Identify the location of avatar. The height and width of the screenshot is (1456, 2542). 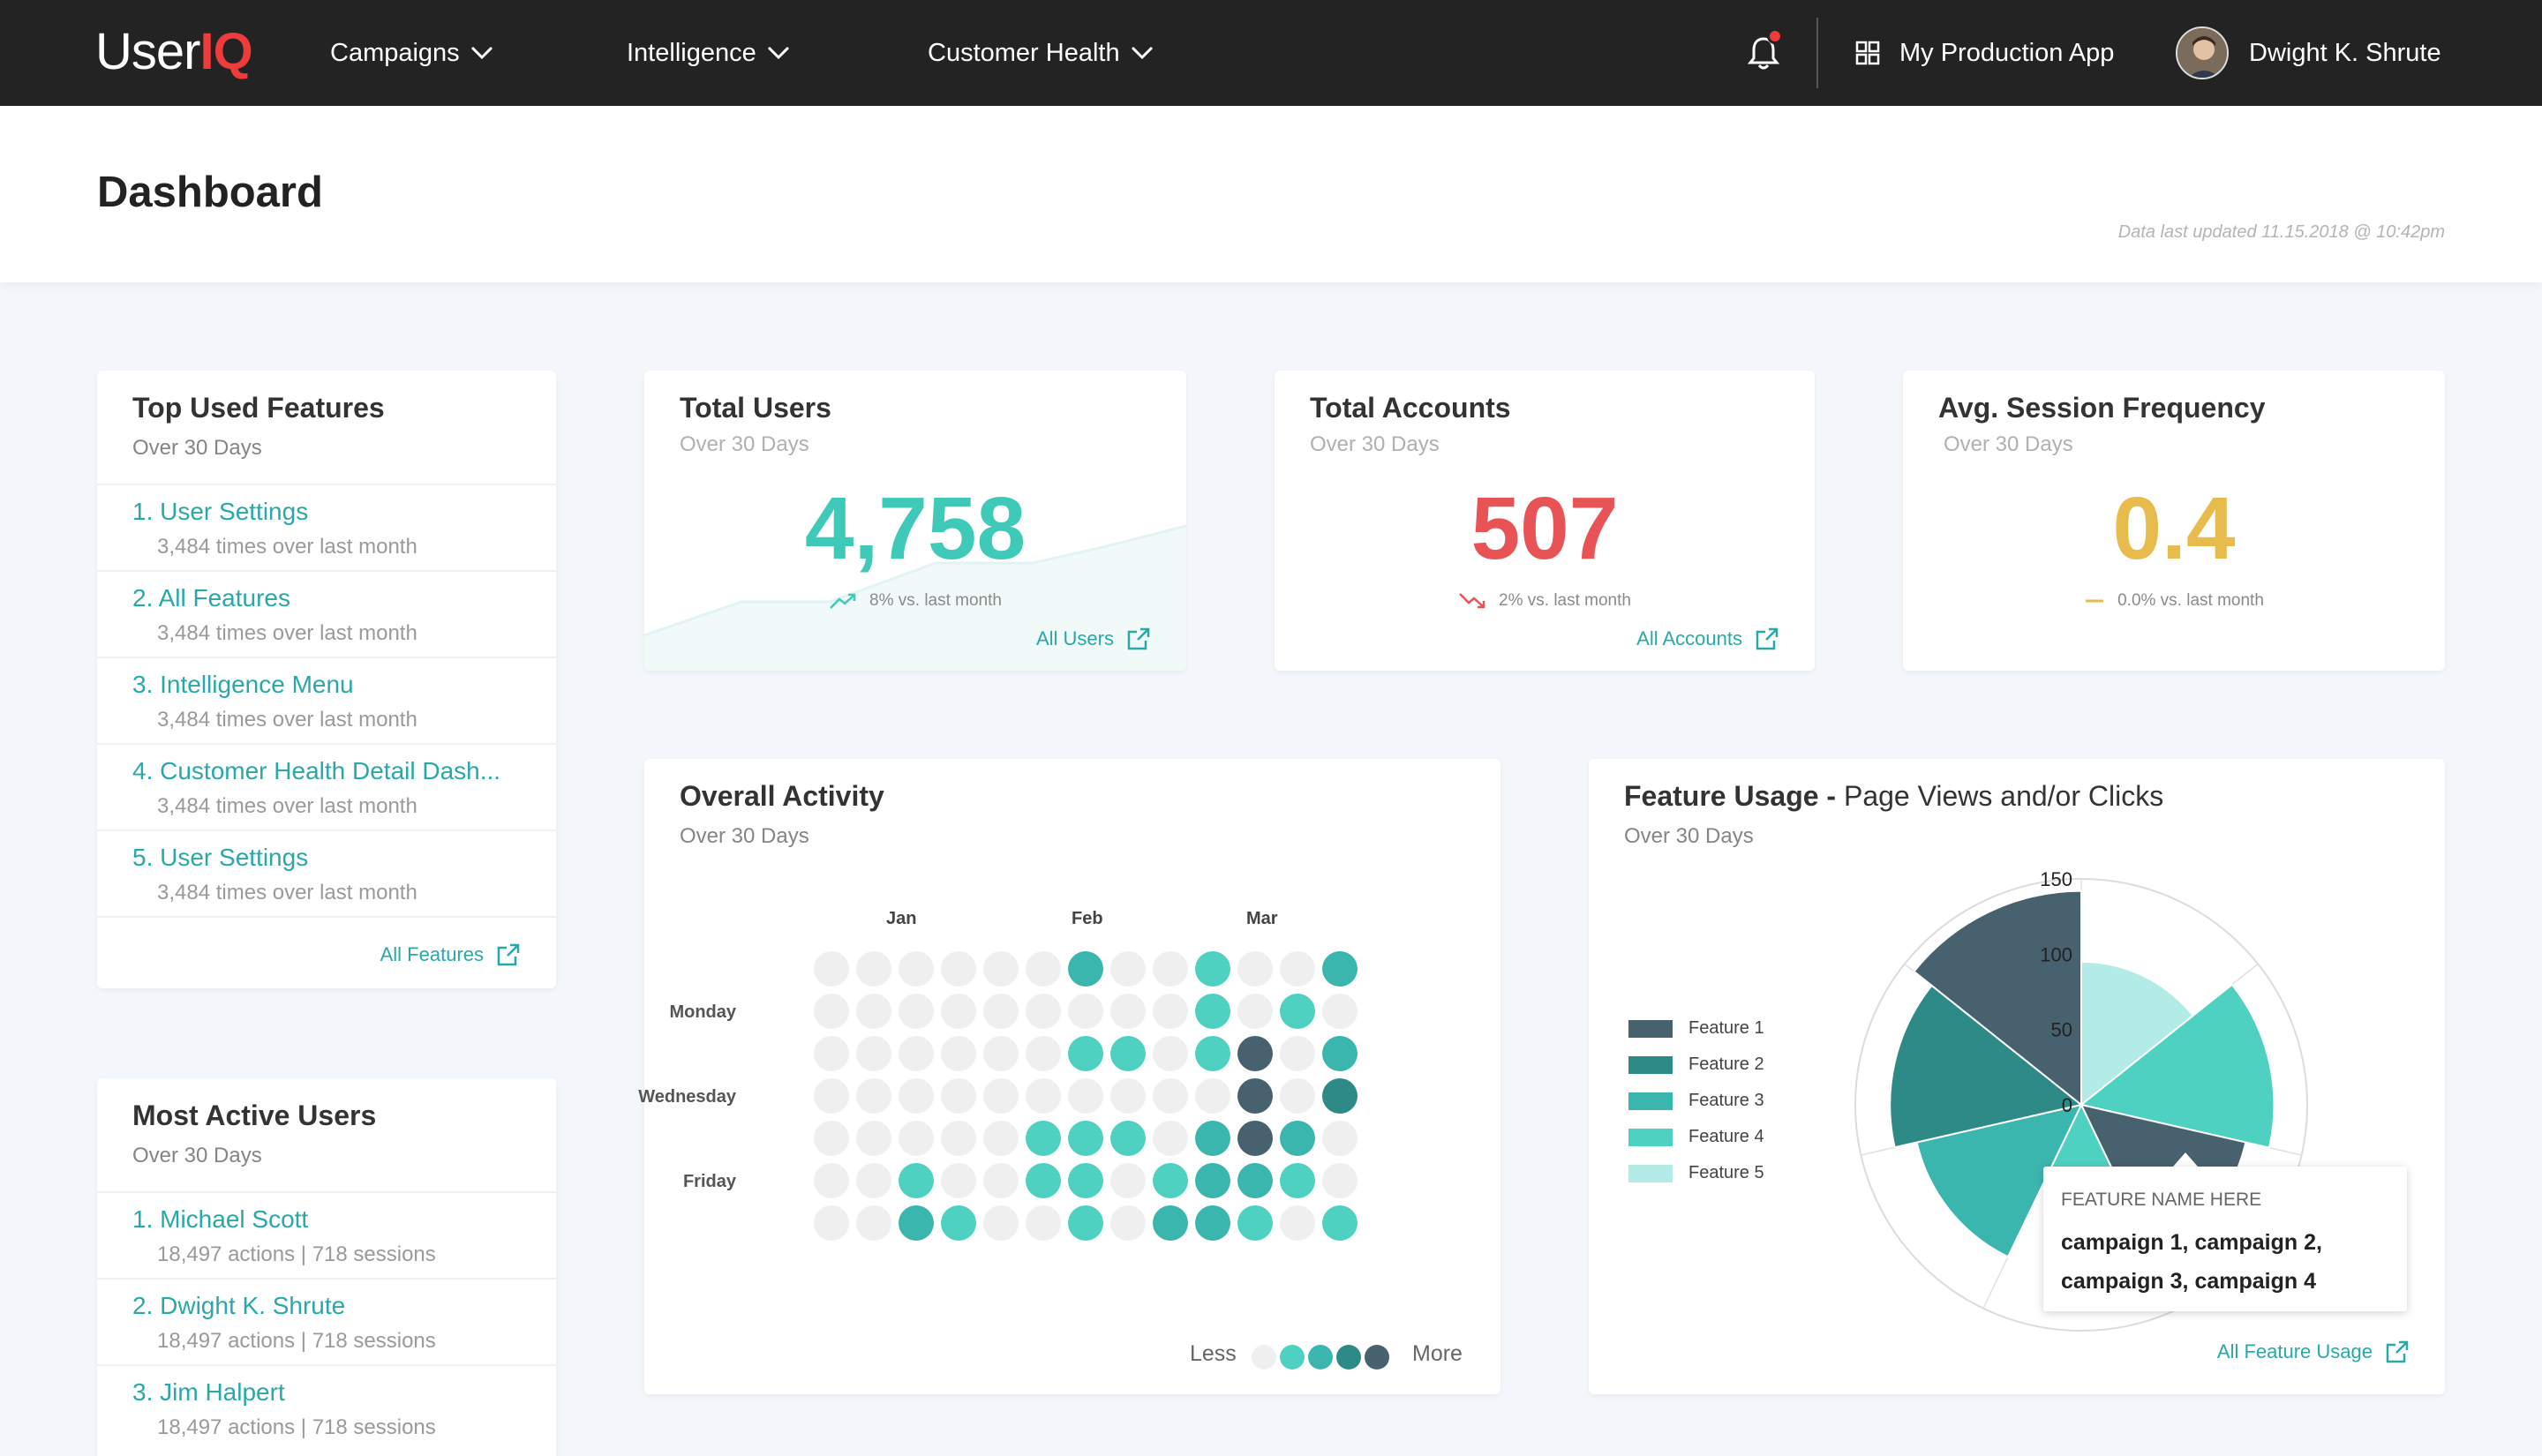
(2202, 52).